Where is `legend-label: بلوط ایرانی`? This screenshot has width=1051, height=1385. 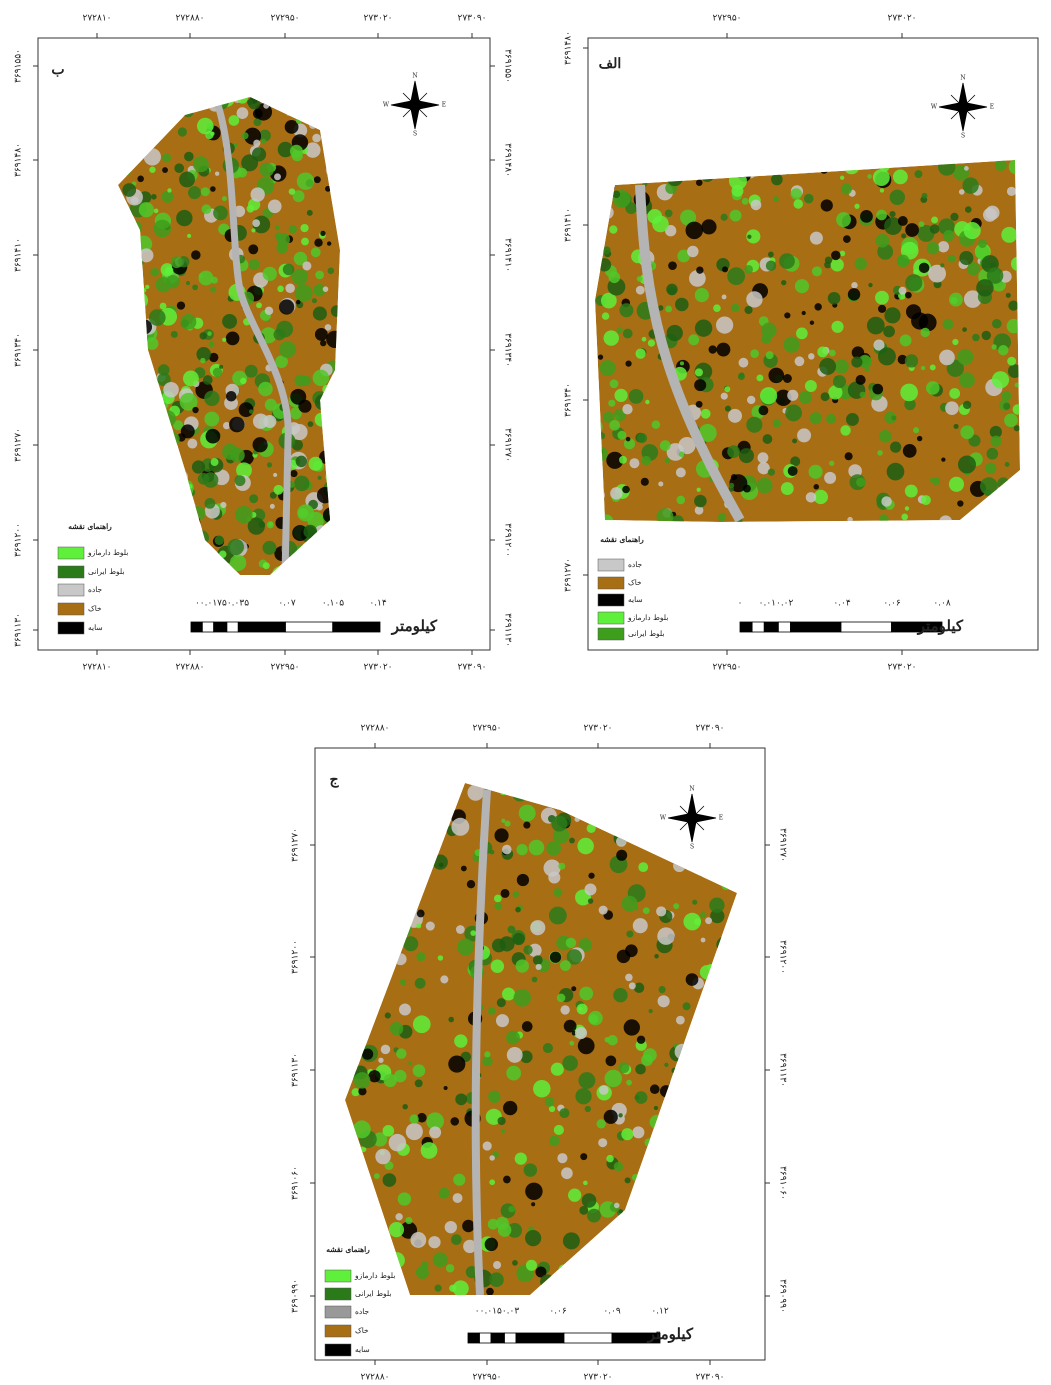 legend-label: بلوط ایرانی is located at coordinates (373, 1293).